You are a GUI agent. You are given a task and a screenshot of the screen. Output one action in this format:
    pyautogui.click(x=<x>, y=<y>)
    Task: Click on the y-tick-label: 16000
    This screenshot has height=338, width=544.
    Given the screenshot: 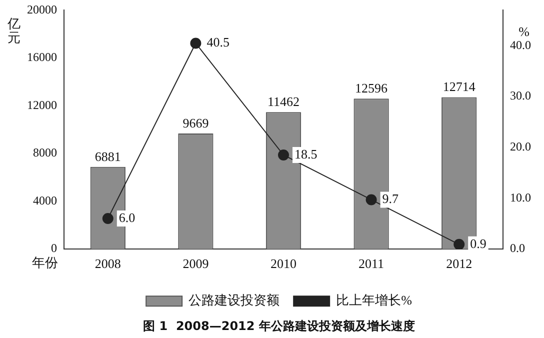 What is the action you would take?
    pyautogui.click(x=42, y=57)
    